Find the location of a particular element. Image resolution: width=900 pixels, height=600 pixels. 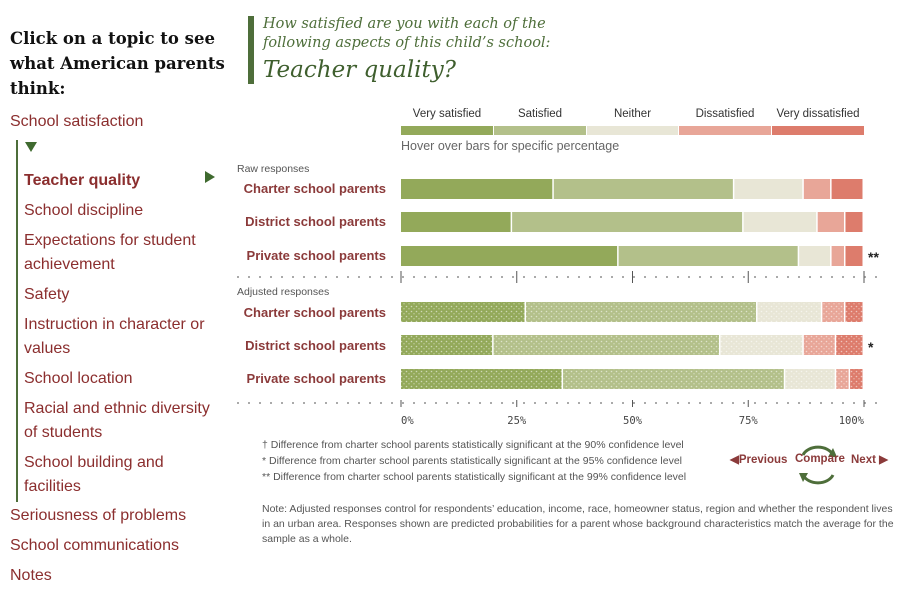

compare-button: Compare is located at coordinates (820, 464).